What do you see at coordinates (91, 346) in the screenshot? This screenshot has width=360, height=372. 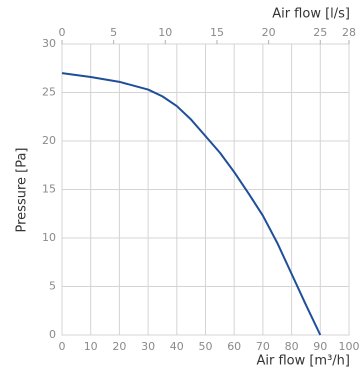 I see `x-tick-label: 10` at bounding box center [91, 346].